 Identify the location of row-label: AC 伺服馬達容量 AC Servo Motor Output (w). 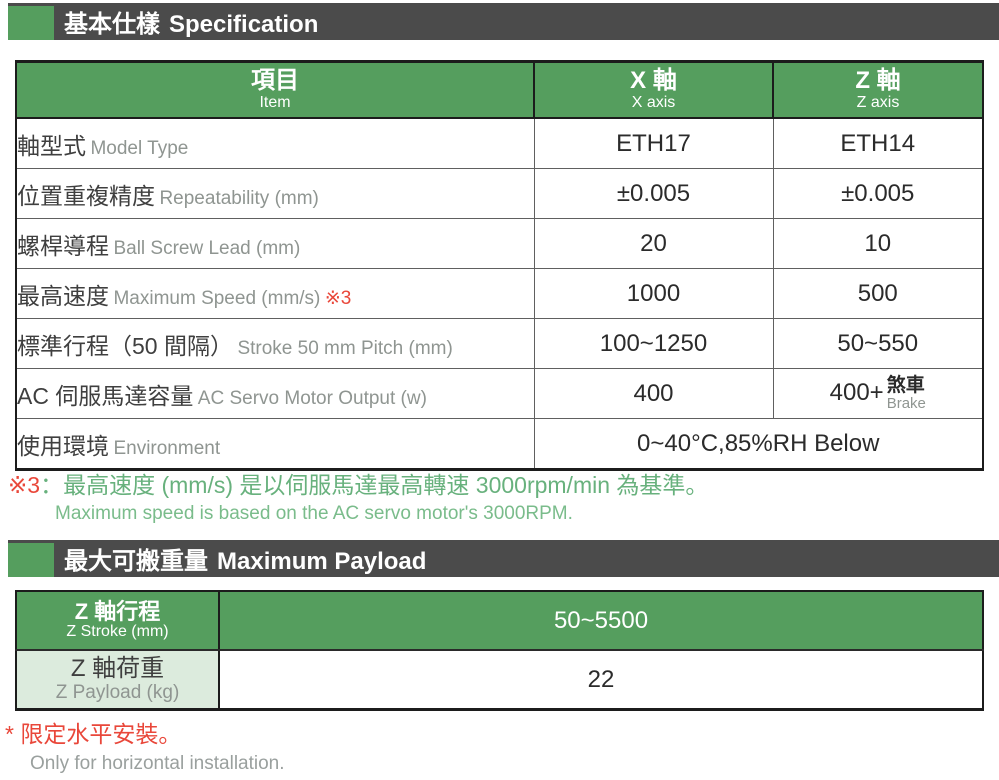
(275, 393).